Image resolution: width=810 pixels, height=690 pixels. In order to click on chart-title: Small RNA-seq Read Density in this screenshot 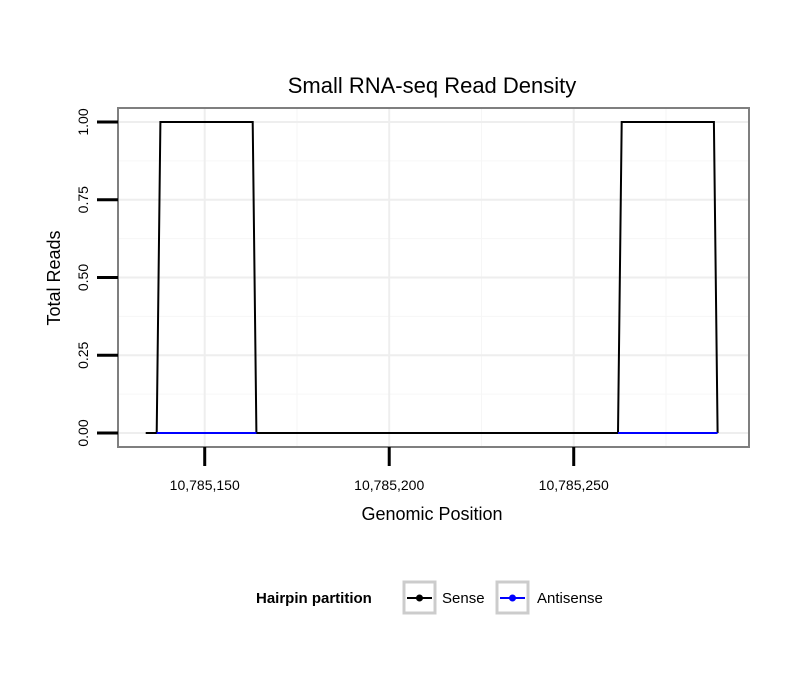, I will do `click(432, 85)`.